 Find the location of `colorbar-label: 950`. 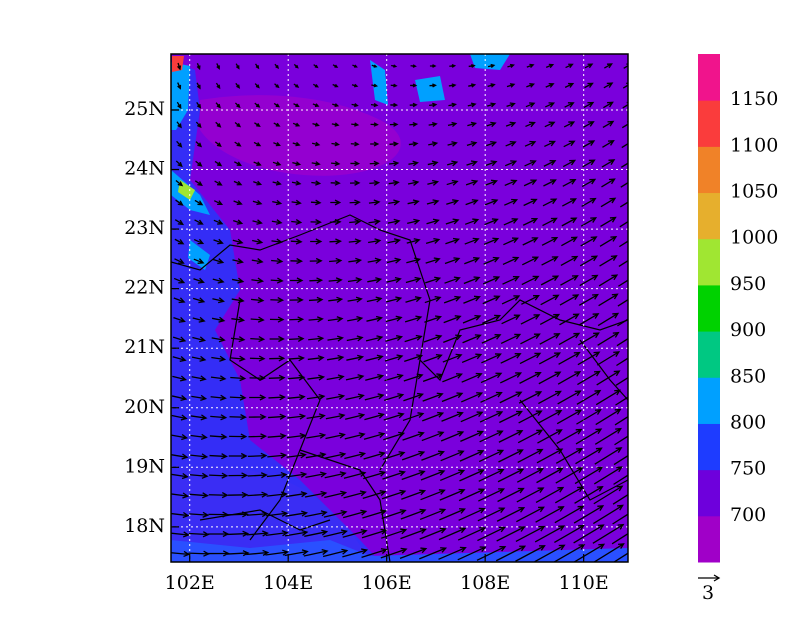

colorbar-label: 950 is located at coordinates (748, 284).